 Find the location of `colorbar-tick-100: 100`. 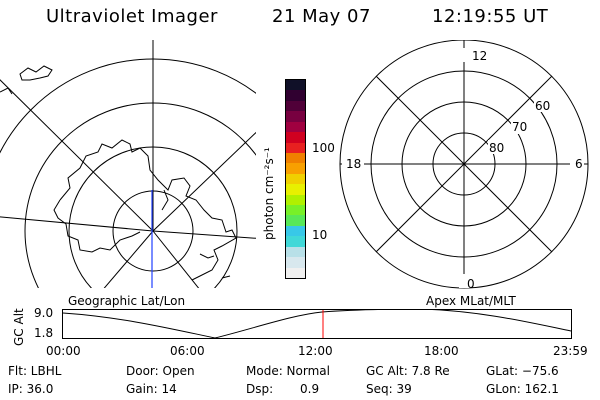

colorbar-tick-100: 100 is located at coordinates (323, 148).